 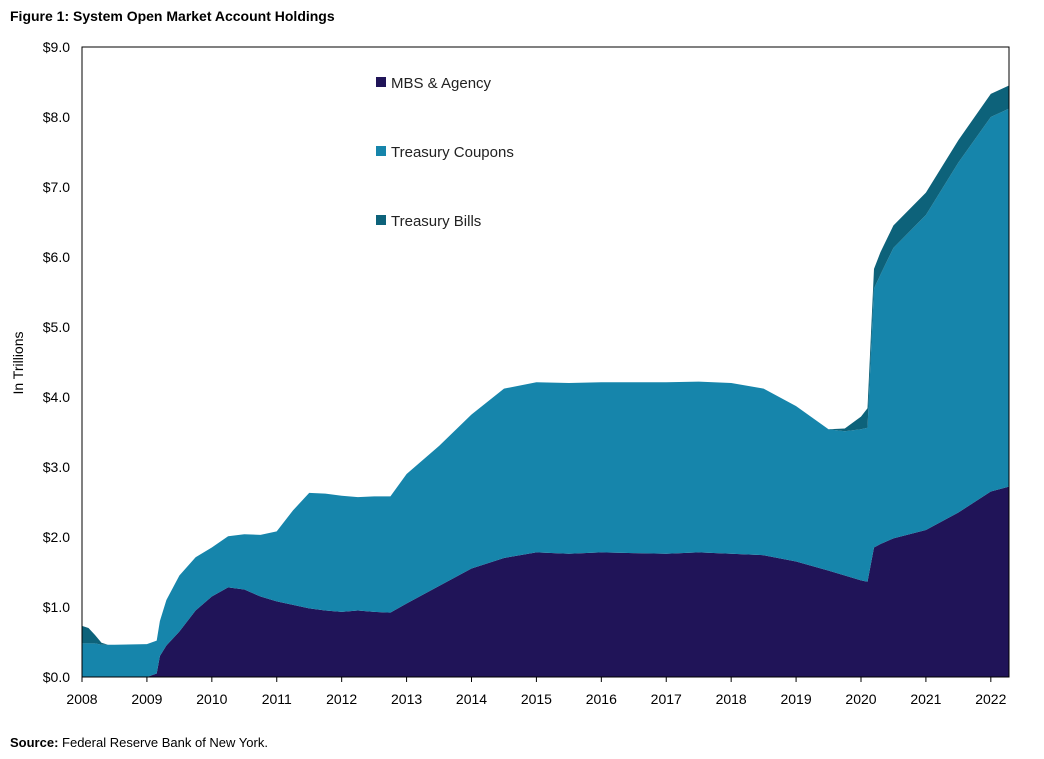 What do you see at coordinates (56, 467) in the screenshot?
I see `y-tick-label: $3.0` at bounding box center [56, 467].